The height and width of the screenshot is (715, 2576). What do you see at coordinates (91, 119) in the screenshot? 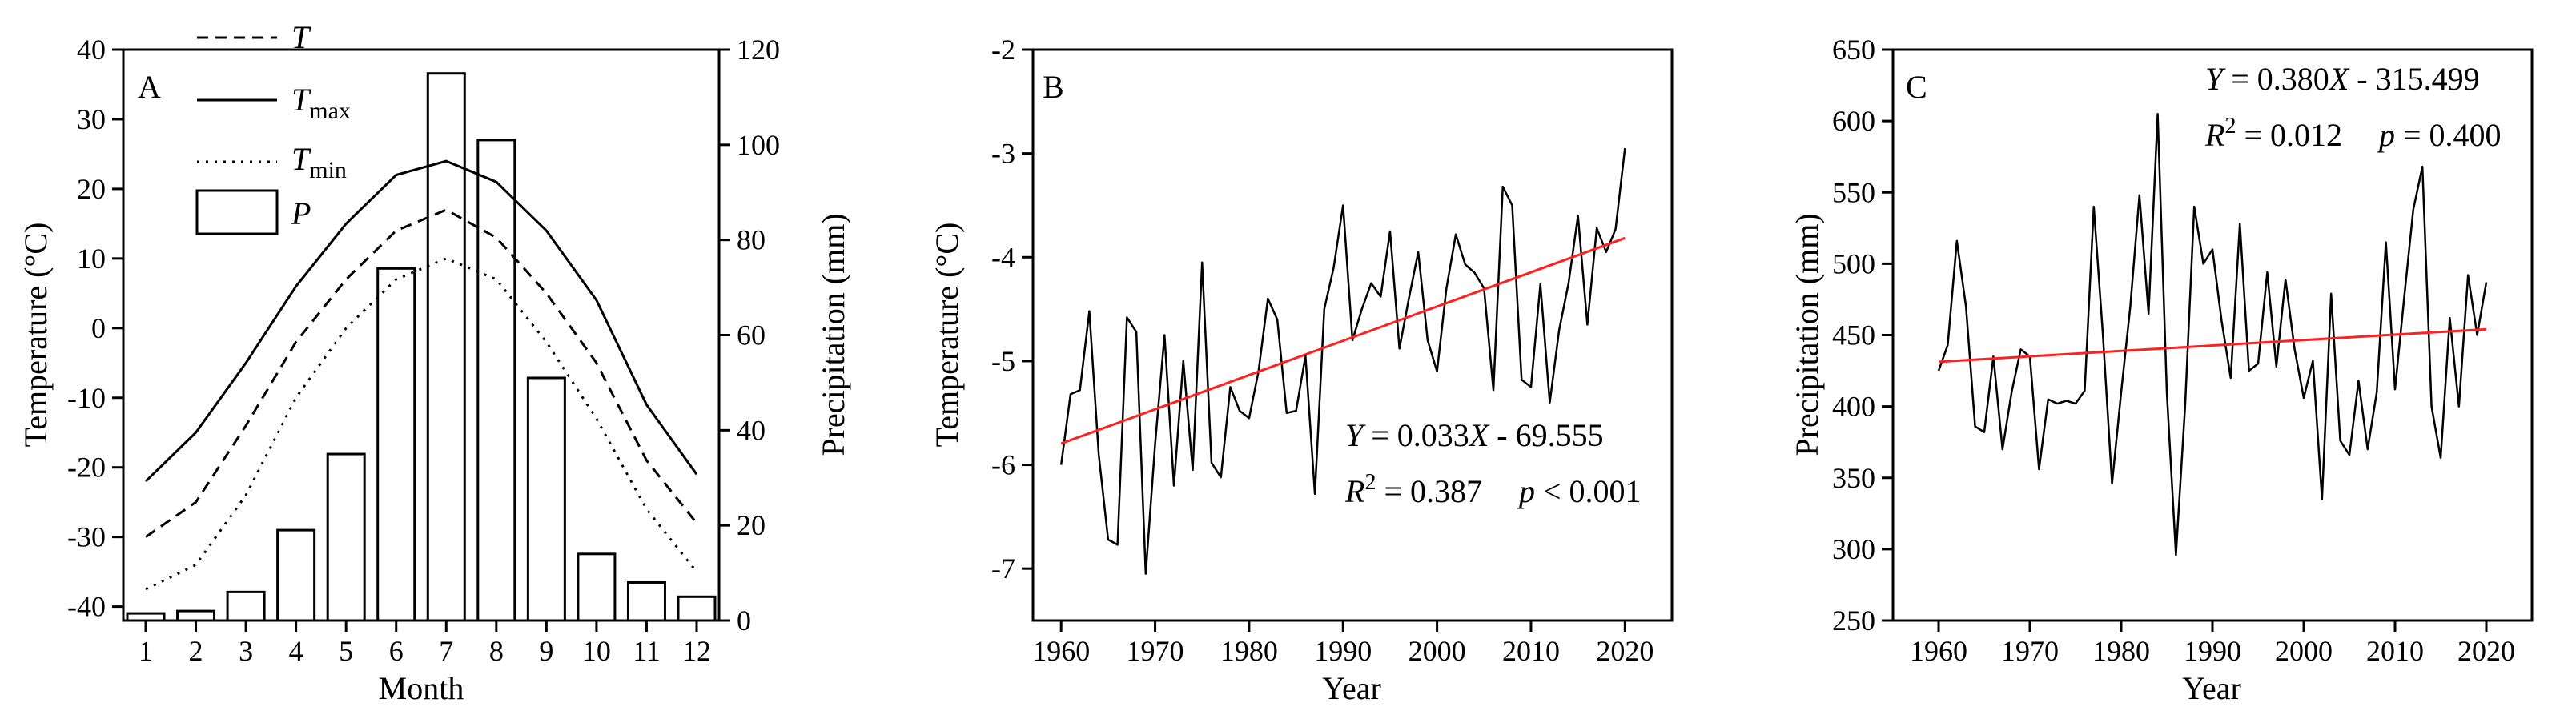
I see `y-tick-label-left: 30` at bounding box center [91, 119].